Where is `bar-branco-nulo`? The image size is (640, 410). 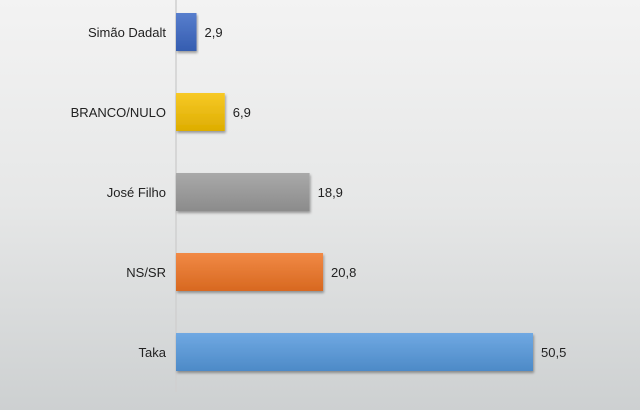
bar-branco-nulo is located at coordinates (200, 112).